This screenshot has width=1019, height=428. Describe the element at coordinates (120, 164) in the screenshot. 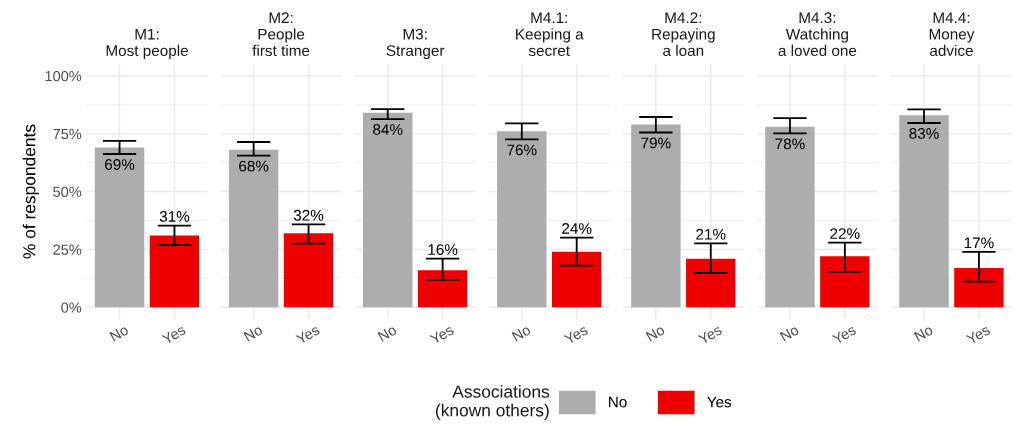

I see `data-label: 69%` at that location.